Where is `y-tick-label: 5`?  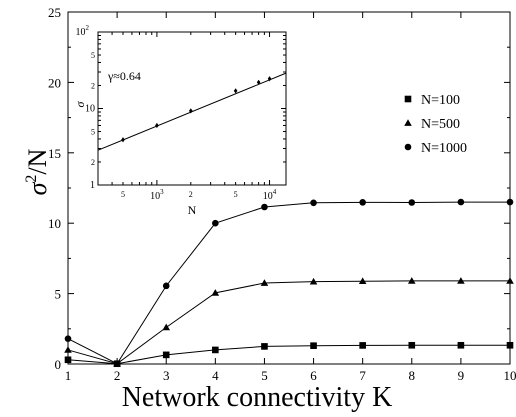
y-tick-label: 5 is located at coordinates (58, 294).